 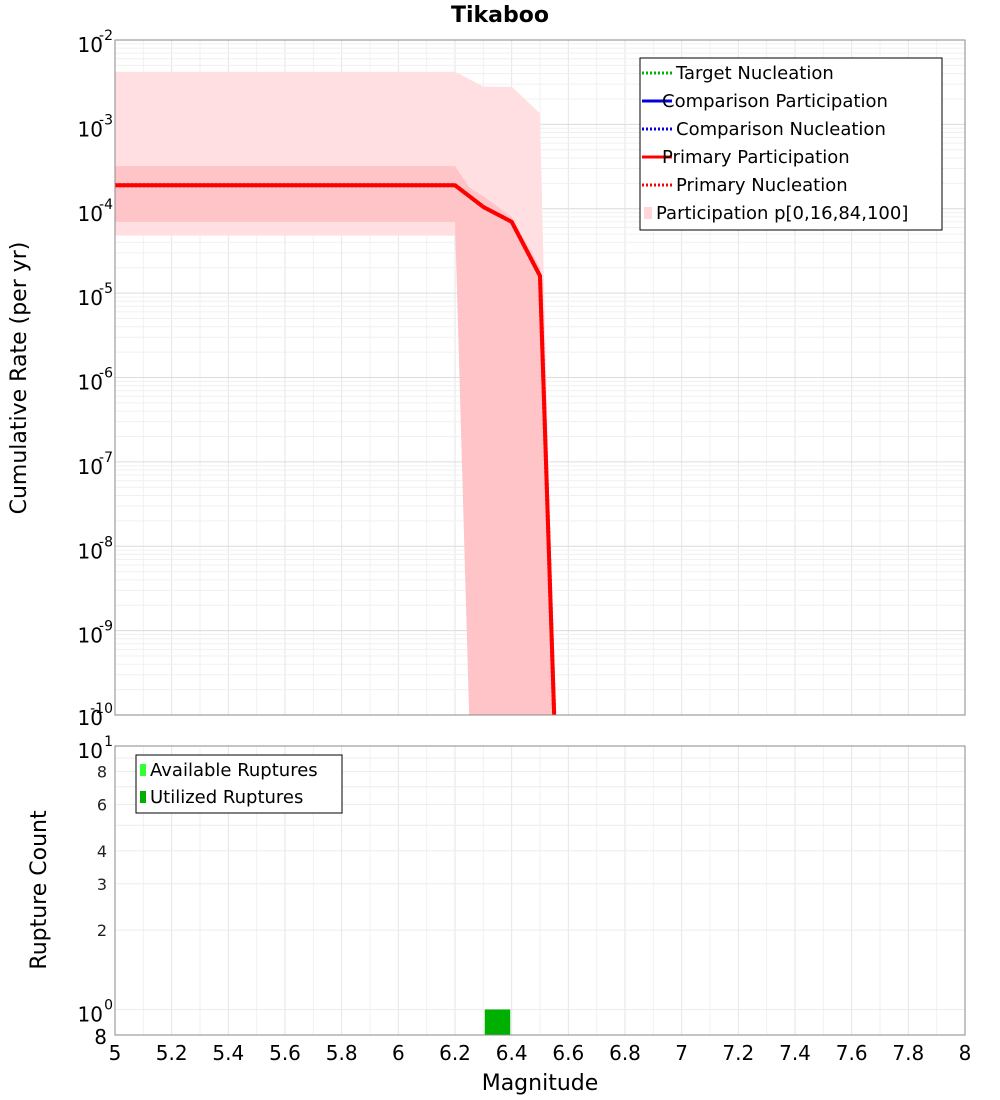 I want to click on legend-label: Available Ruptures, so click(x=234, y=770).